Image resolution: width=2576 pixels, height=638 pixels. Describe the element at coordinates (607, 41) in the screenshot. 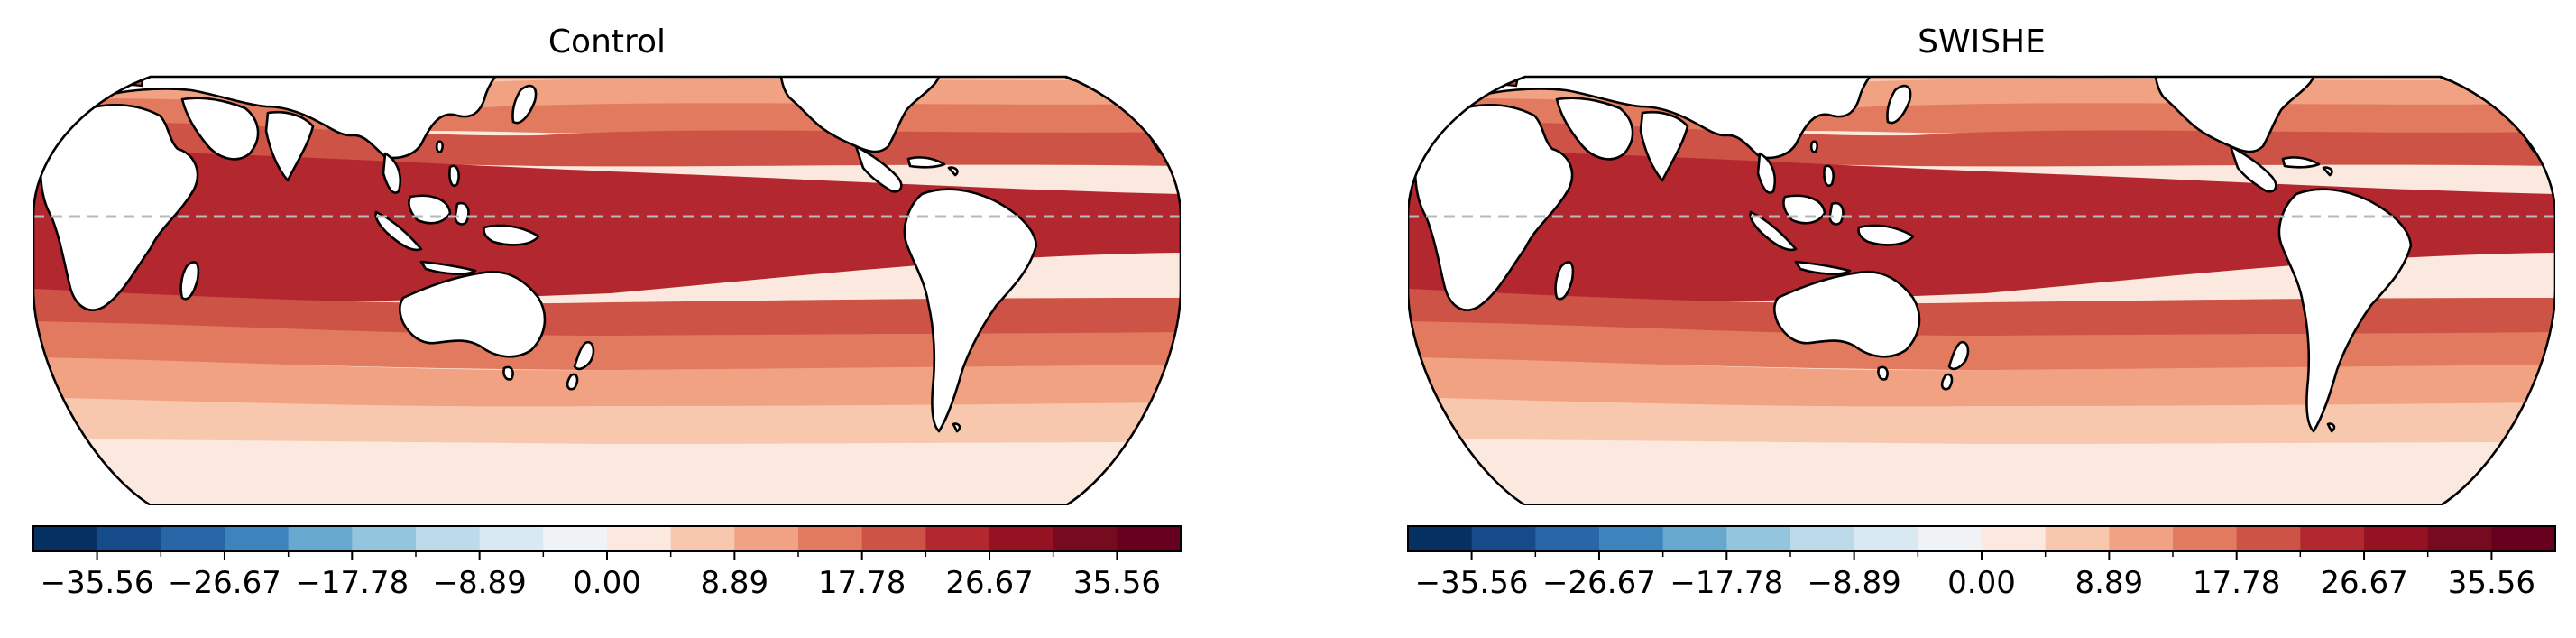

I see `panel-title-control: Control` at that location.